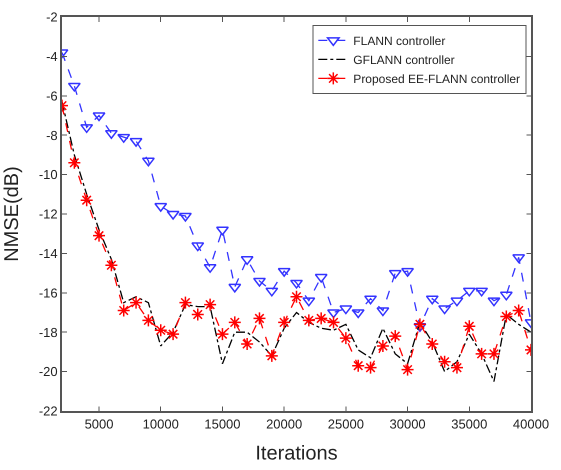 The image size is (561, 470). I want to click on y-tick-label: -14, so click(48, 253).